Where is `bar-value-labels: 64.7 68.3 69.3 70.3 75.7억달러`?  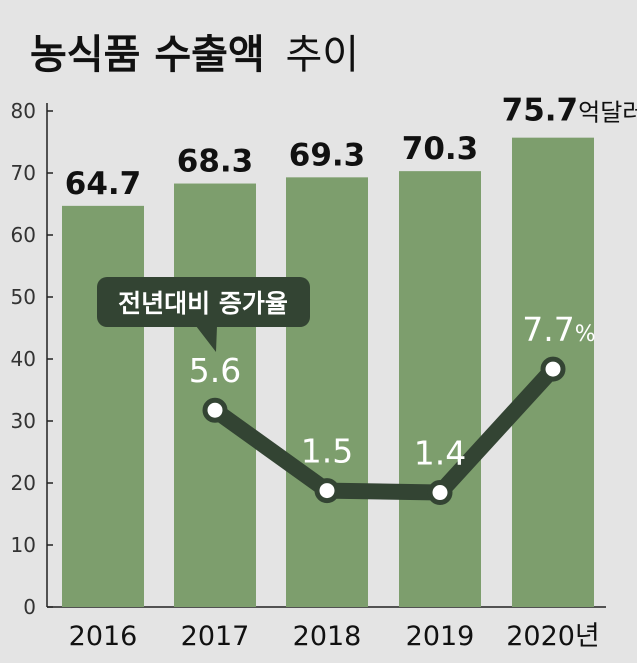
bar-value-labels: 64.7 68.3 69.3 70.3 75.7억달러 is located at coordinates (351, 147).